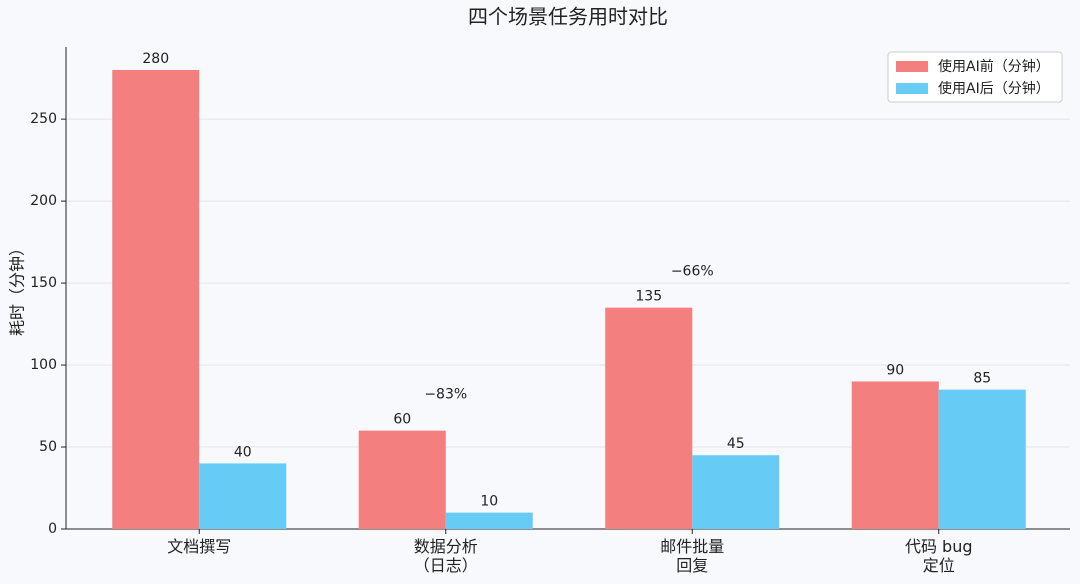 This screenshot has height=584, width=1080. Describe the element at coordinates (994, 88) in the screenshot. I see `legend-label: 使用AI后（分钟）` at that location.